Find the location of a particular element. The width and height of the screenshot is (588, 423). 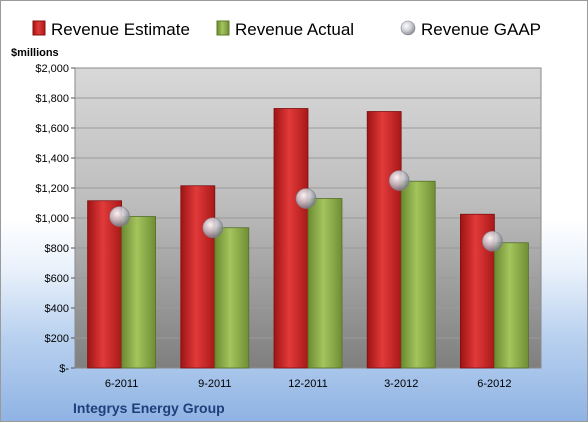

y-tick-label: $1,800 is located at coordinates (52, 99).